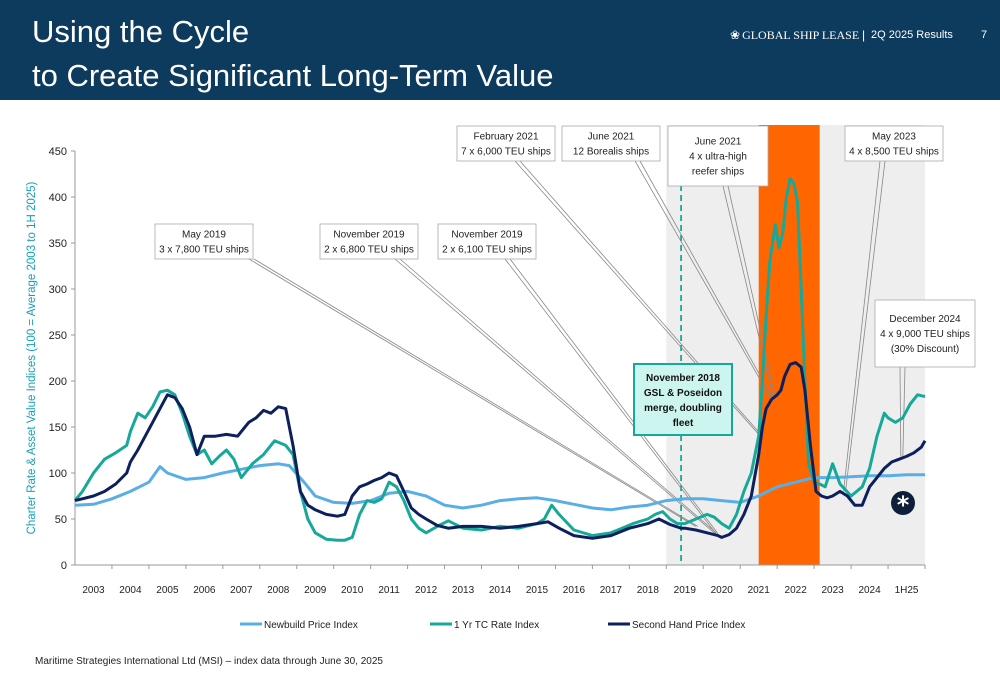  Describe the element at coordinates (683, 399) in the screenshot. I see `merger-box` at that location.